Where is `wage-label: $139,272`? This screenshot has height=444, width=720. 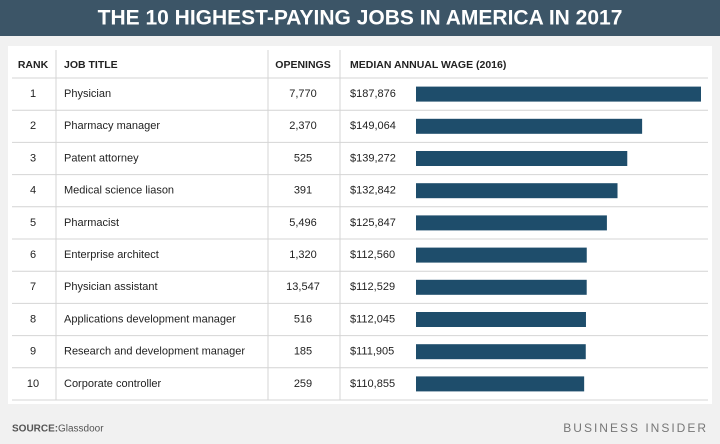 wage-label: $139,272 is located at coordinates (373, 158).